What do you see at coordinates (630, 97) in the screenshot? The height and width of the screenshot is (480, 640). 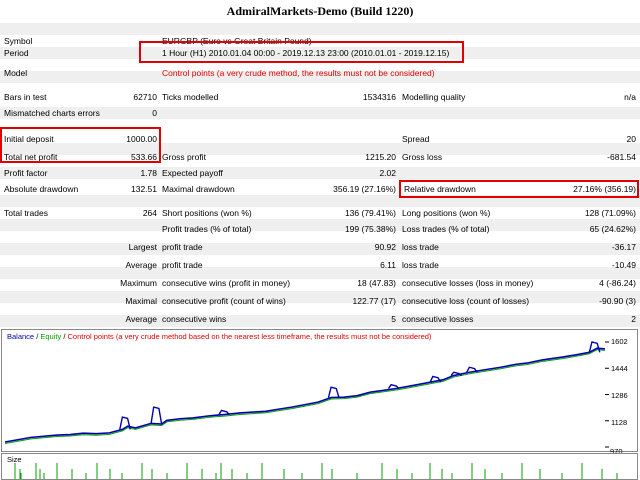 I see `quality-value: n/a` at bounding box center [630, 97].